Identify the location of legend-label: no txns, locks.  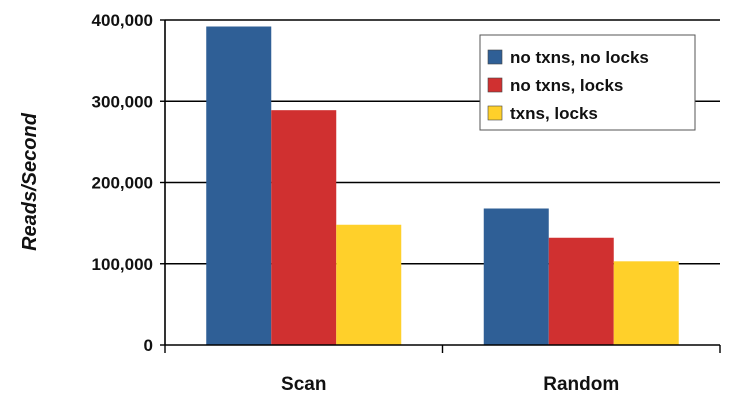
(566, 85).